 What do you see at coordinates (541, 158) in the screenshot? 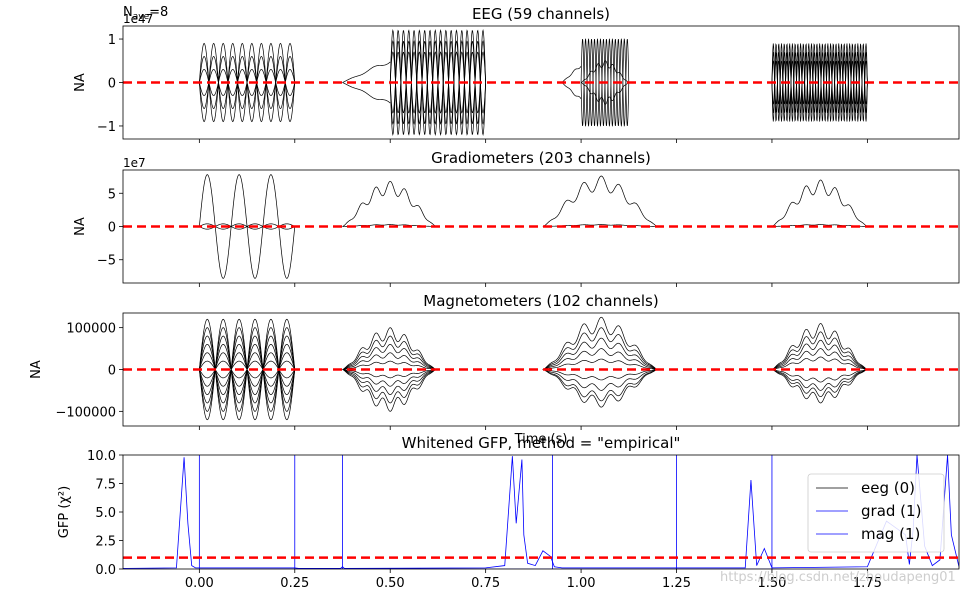
I see `axes-title: Gradiometers (203 channels)` at bounding box center [541, 158].